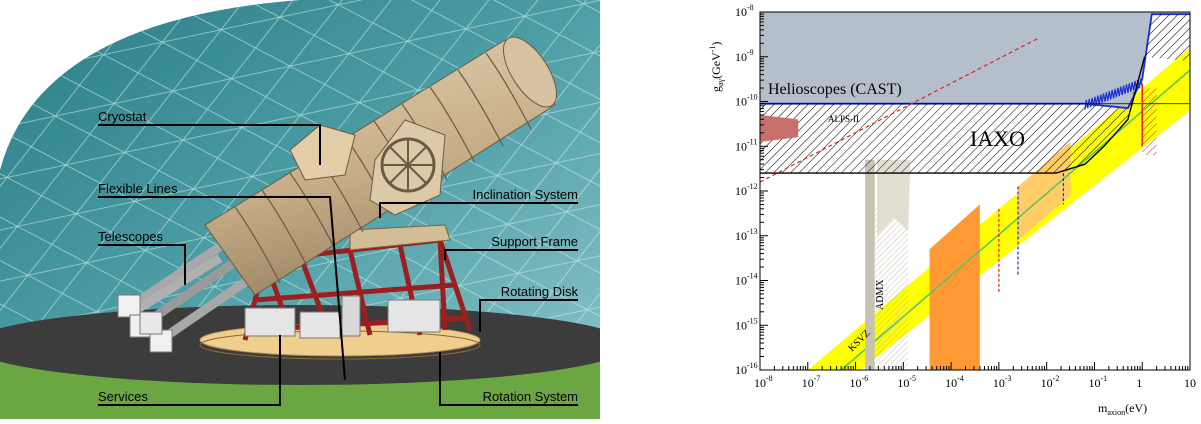 Image resolution: width=1201 pixels, height=424 pixels. I want to click on callout-support-frame: Support Frame, so click(534, 241).